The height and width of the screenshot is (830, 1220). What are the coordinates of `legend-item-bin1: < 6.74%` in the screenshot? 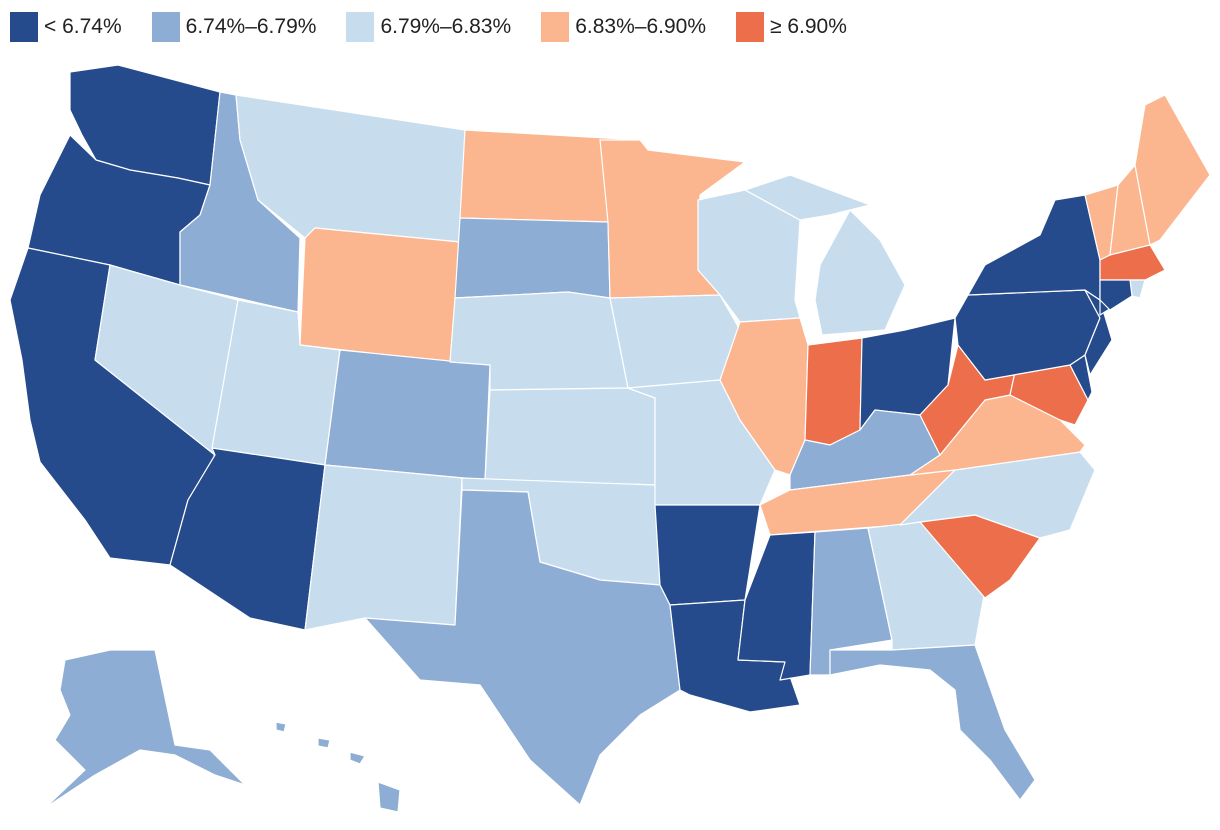 It's located at (66, 27).